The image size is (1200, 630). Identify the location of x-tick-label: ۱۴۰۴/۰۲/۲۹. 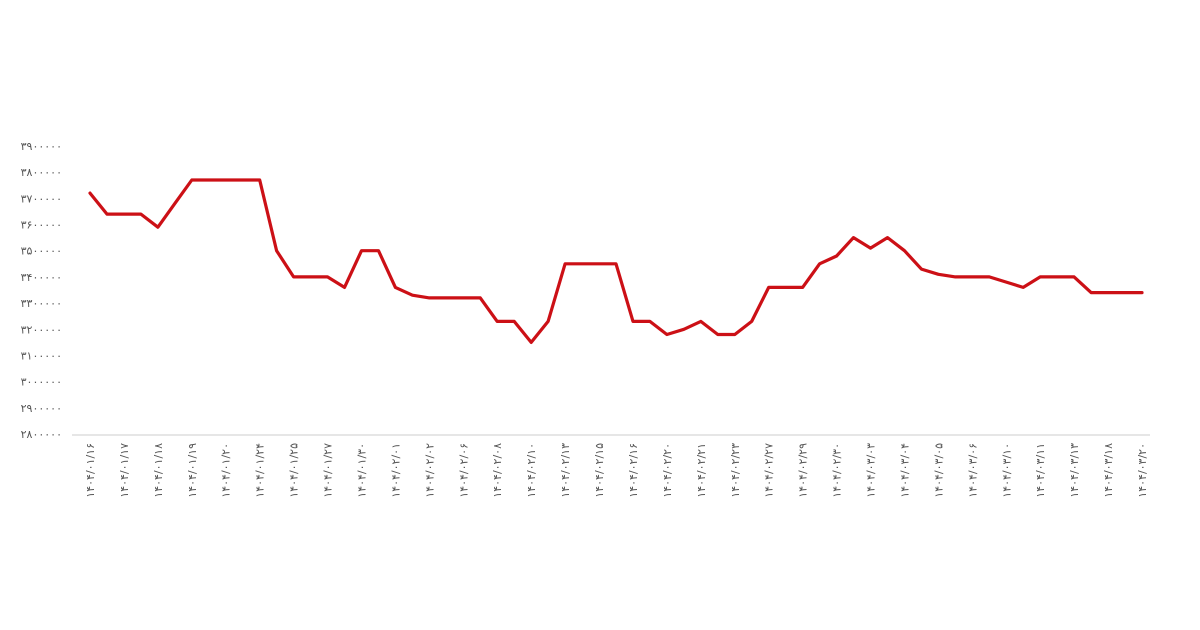
(803, 470).